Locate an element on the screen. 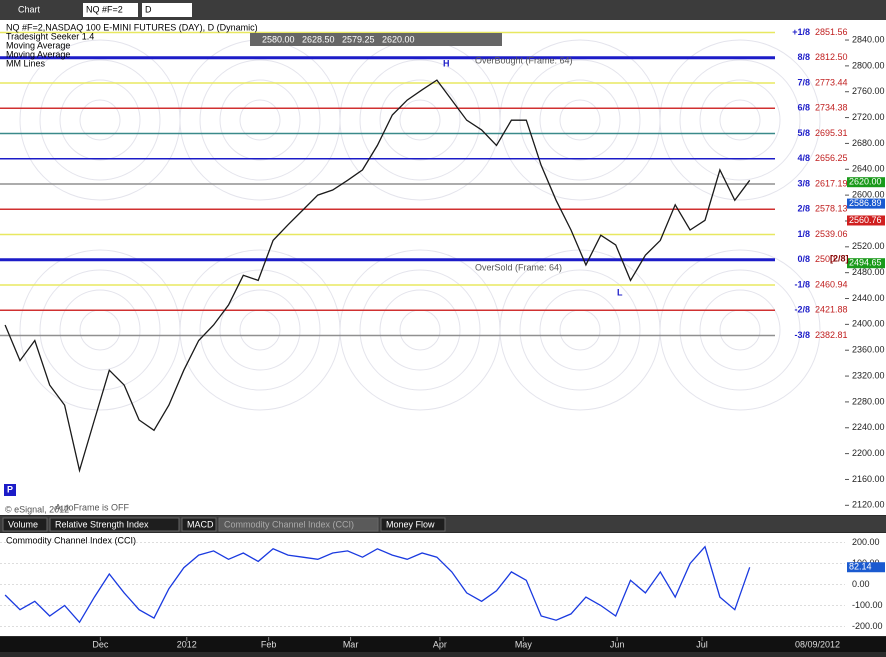 This screenshot has height=657, width=886. mm-label: -3/8 is located at coordinates (802, 335).